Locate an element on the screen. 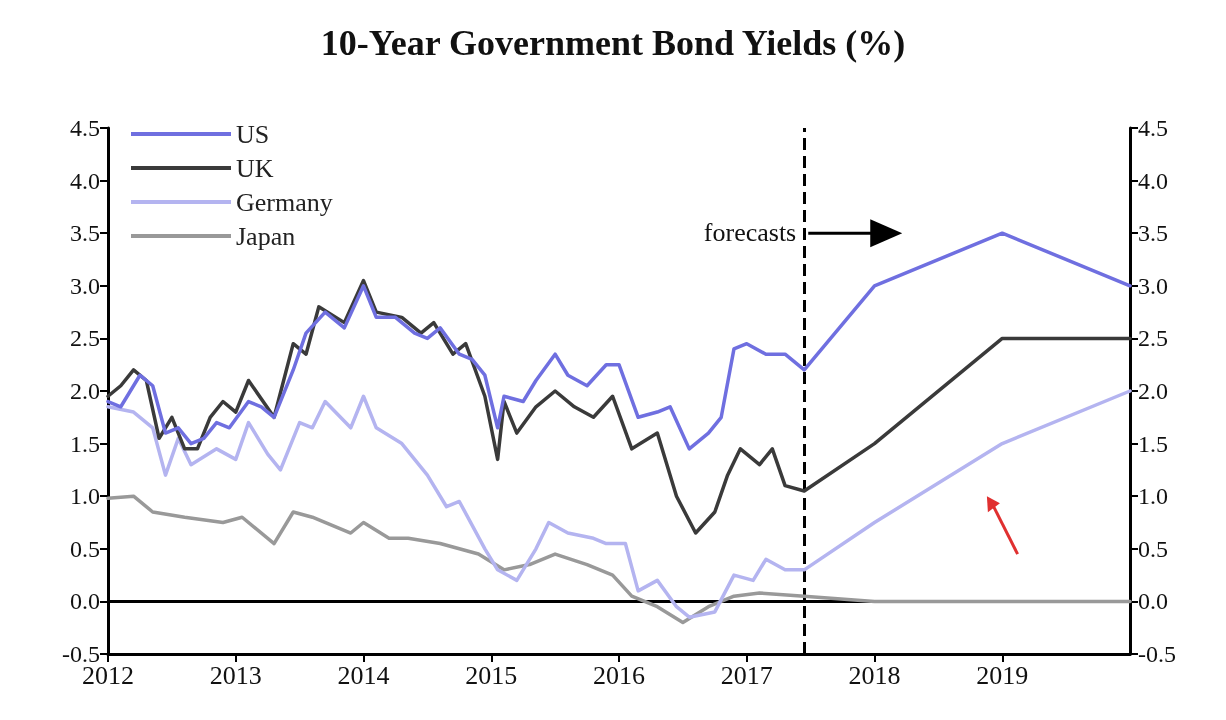  y-tick-label: 3.0 is located at coordinates (85, 285).